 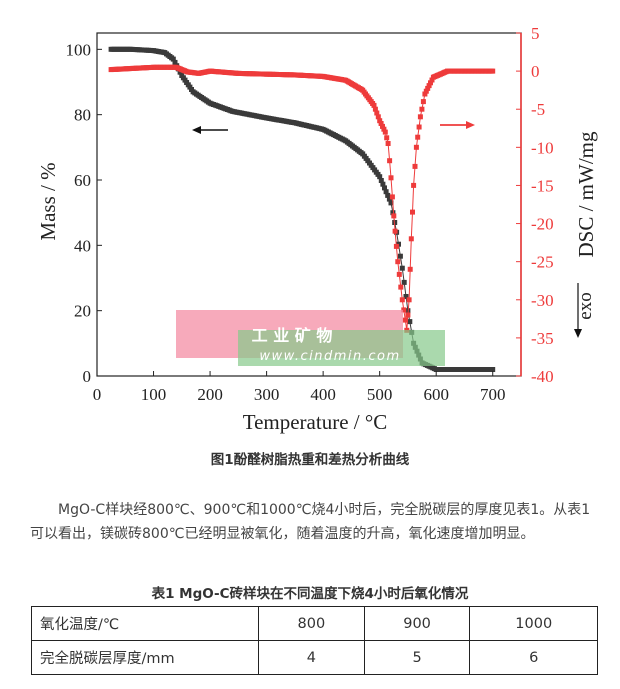 I want to click on table-caption: 表1 MgO-C砖样块在不同温度下烧4小时后氧化情况, so click(x=310, y=594).